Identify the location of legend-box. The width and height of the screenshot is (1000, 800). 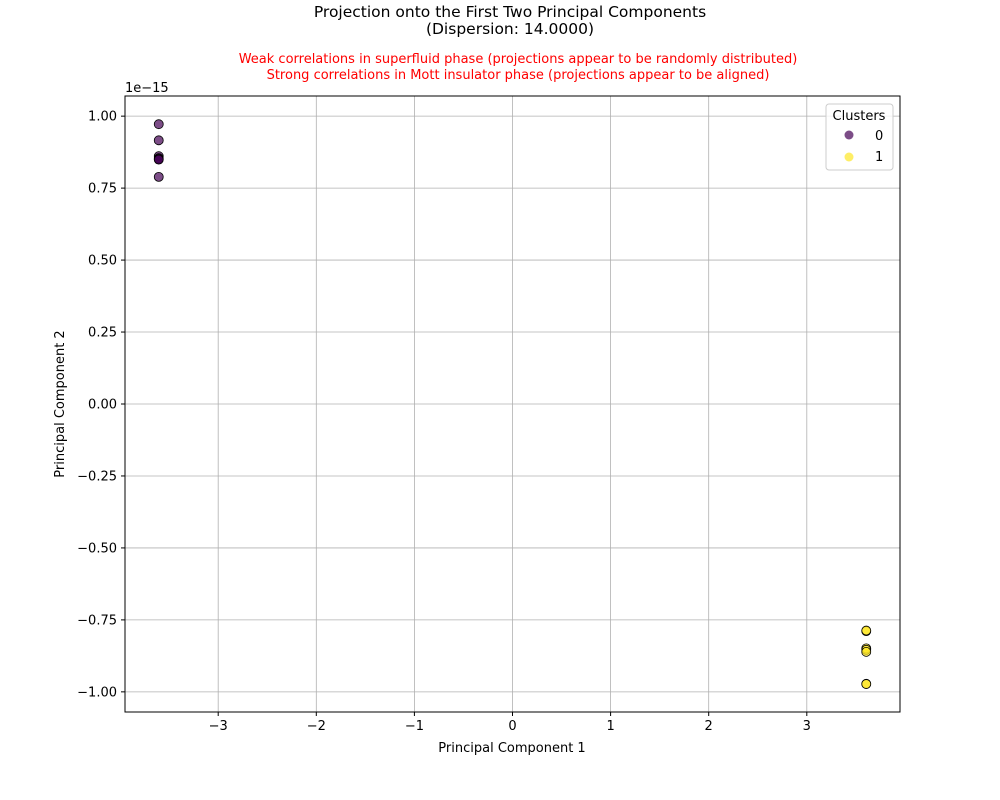
(859, 137).